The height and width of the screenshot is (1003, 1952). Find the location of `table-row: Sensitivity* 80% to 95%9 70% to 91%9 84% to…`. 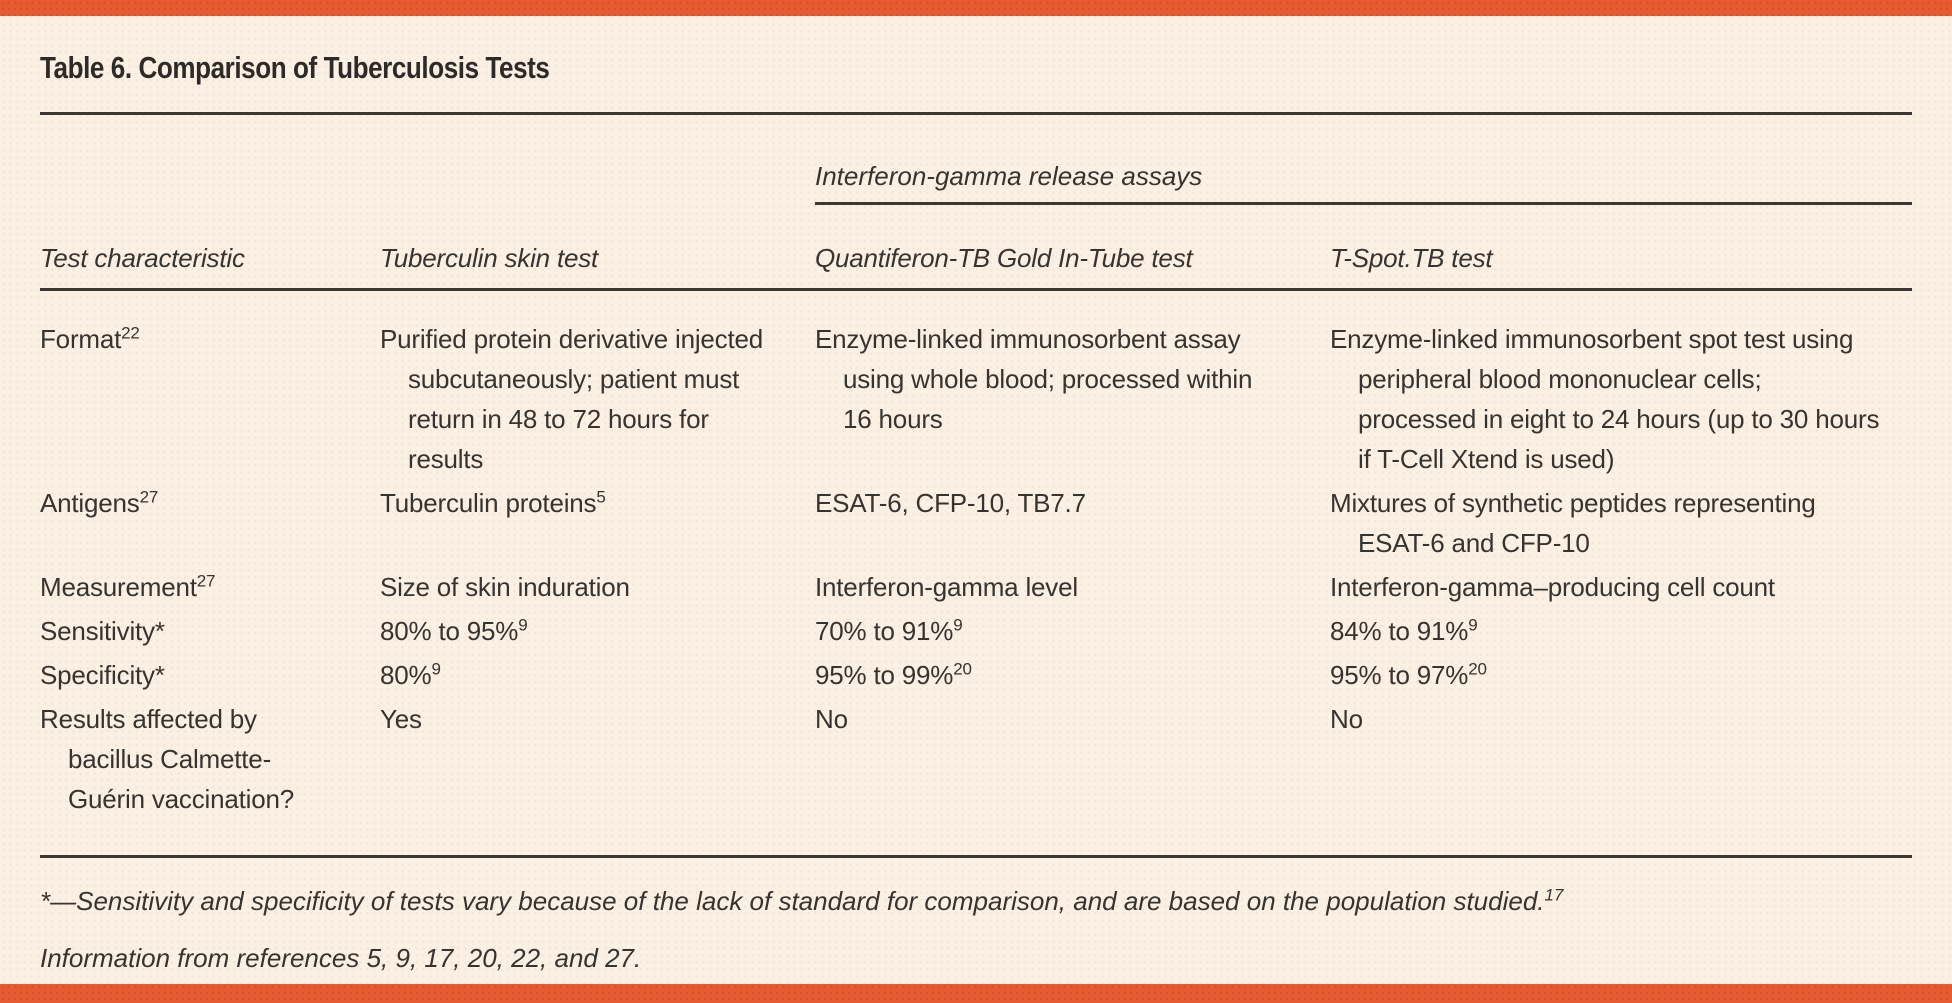

table-row: Sensitivity* 80% to 95%9 70% to 91%9 84% to… is located at coordinates (976, 631).